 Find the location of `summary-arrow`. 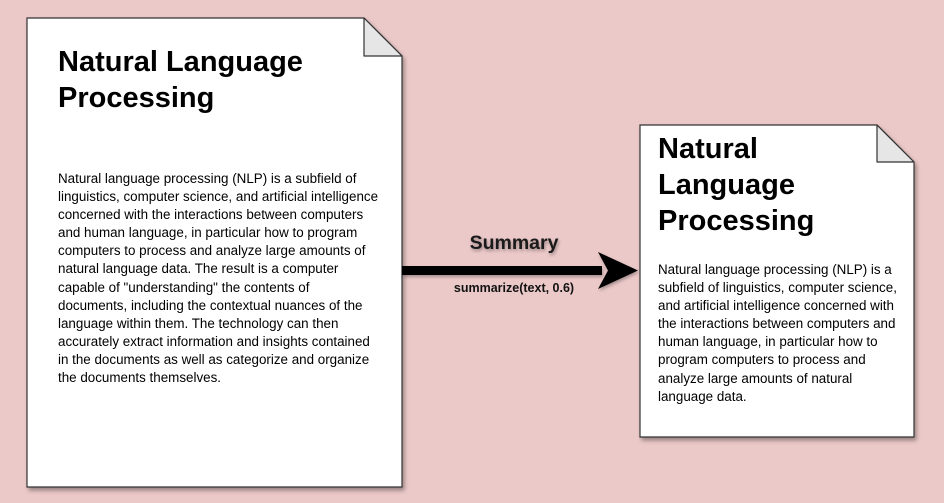

summary-arrow is located at coordinates (520, 270).